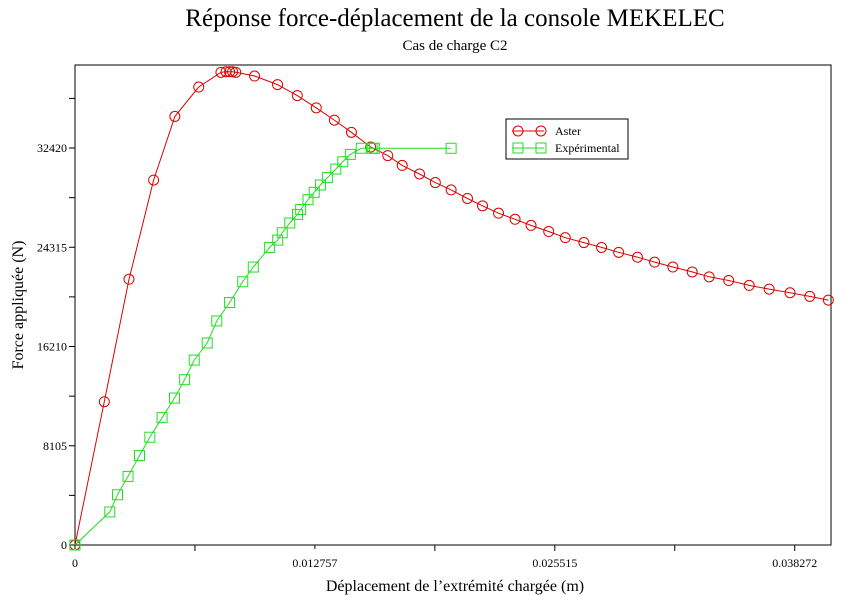  Describe the element at coordinates (554, 563) in the screenshot. I see `x-tick-label: 0.025515` at that location.